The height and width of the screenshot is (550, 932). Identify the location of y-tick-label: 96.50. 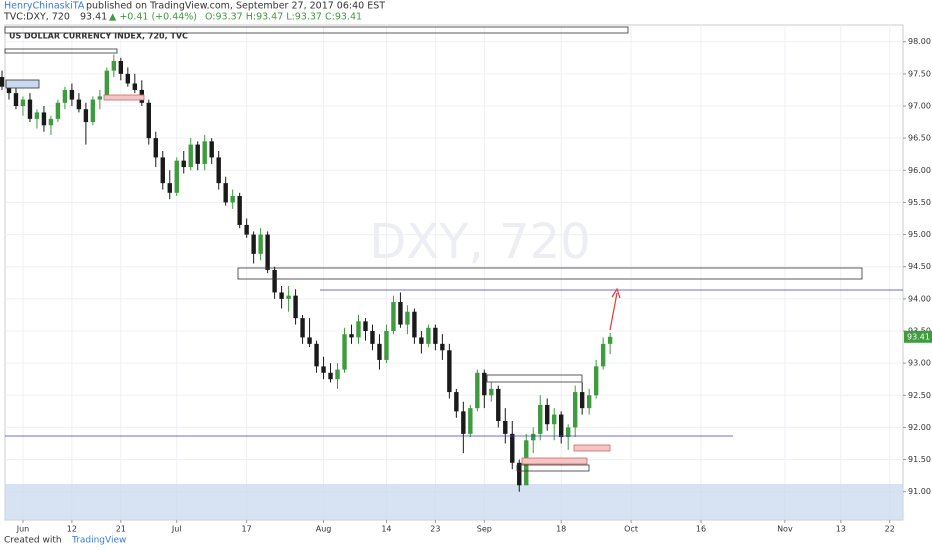
(919, 138).